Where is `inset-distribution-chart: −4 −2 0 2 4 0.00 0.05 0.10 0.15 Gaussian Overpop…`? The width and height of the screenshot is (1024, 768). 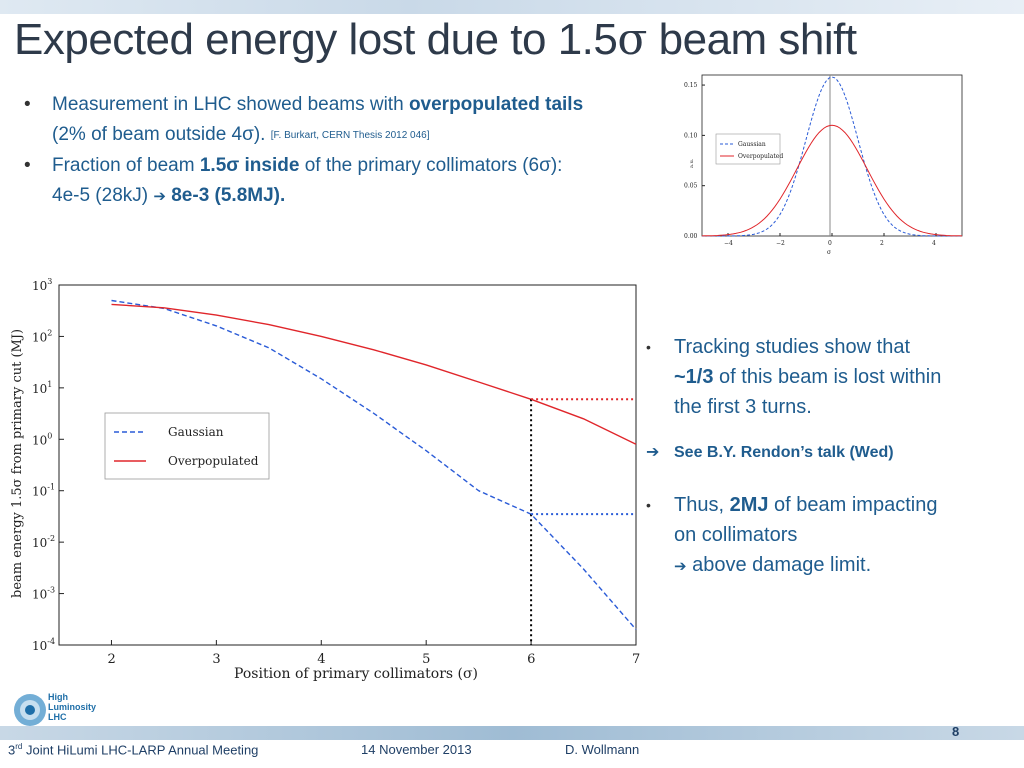 inset-distribution-chart: −4 −2 0 2 4 0.00 0.05 0.10 0.15 Gaussian Overpop… is located at coordinates (823, 165).